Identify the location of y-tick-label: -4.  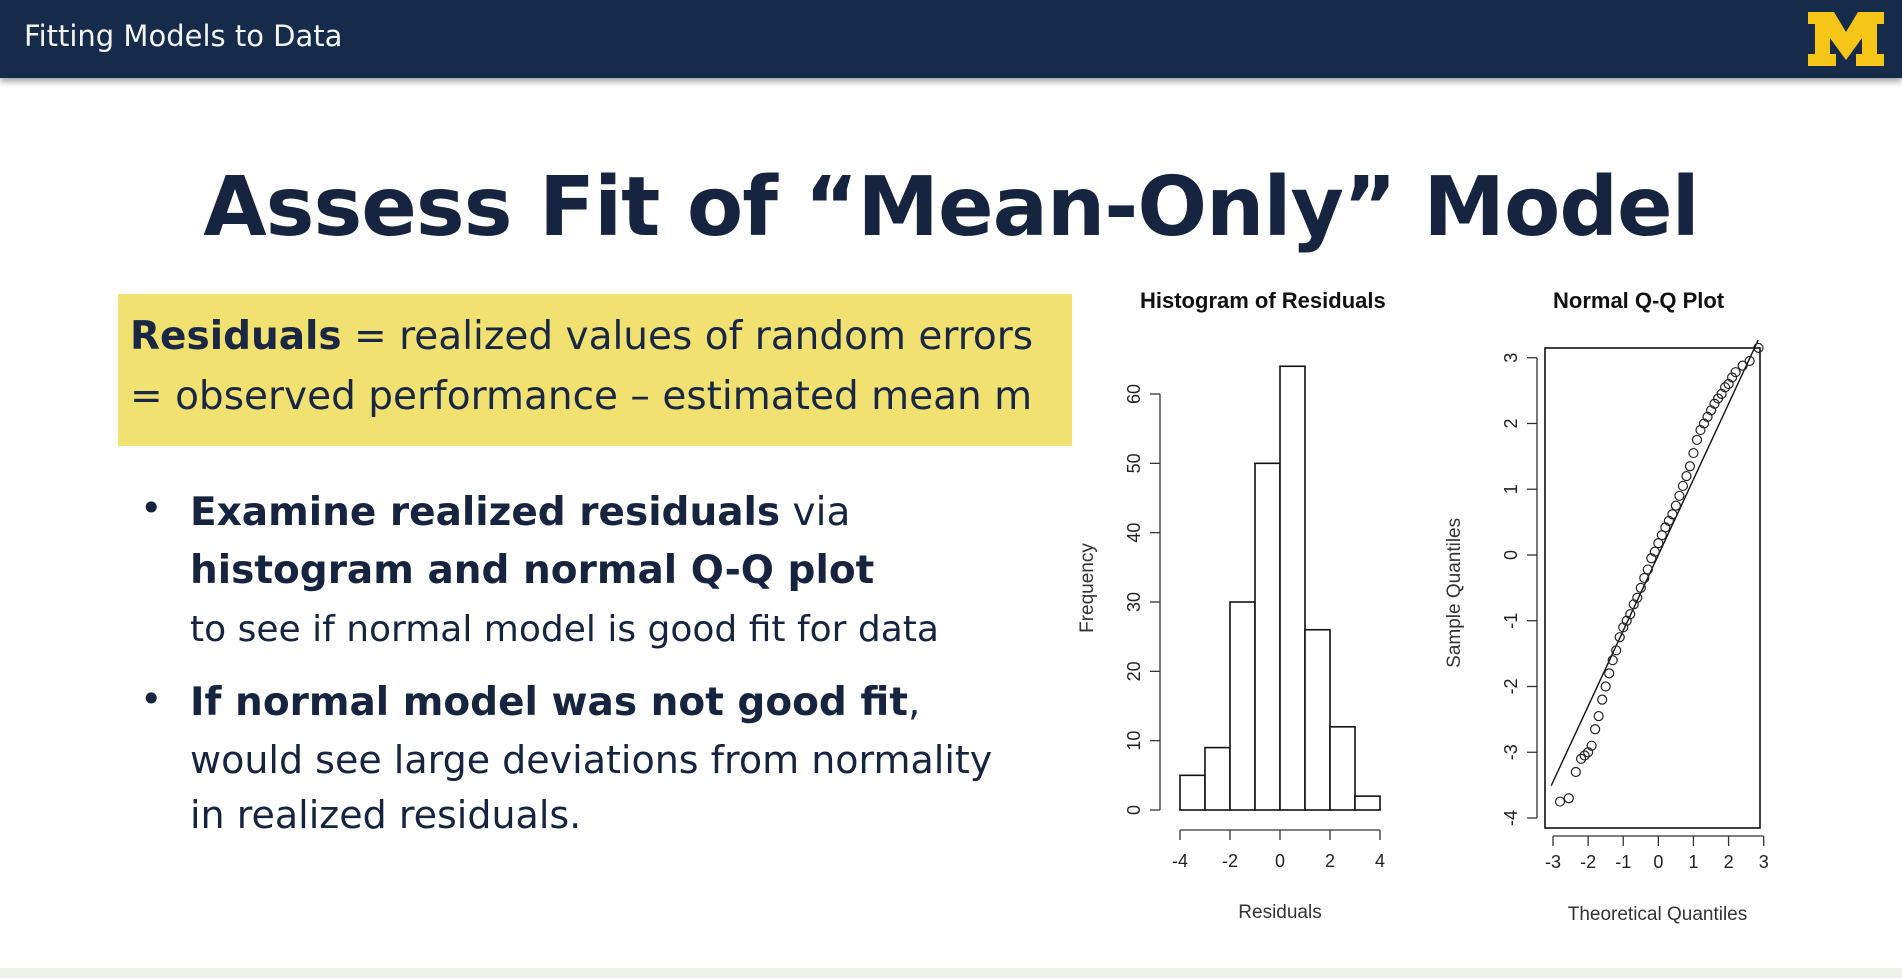
(1511, 818).